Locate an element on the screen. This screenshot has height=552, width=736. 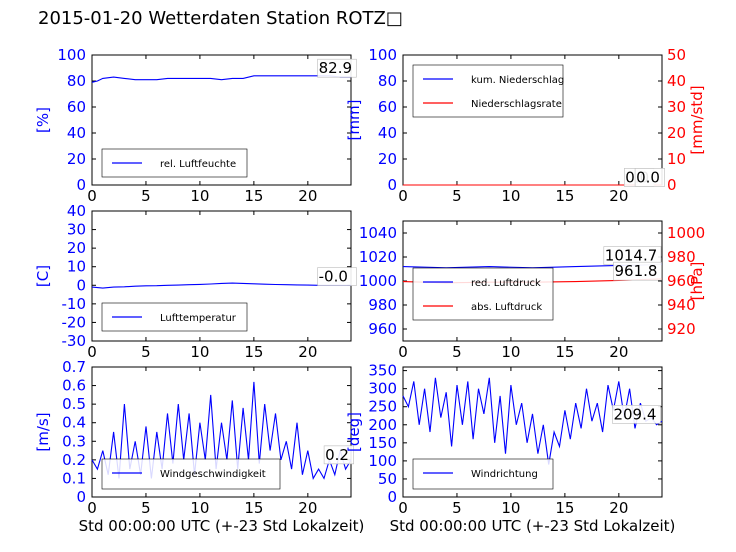
y-tick-label: 60 is located at coordinates (387, 107).